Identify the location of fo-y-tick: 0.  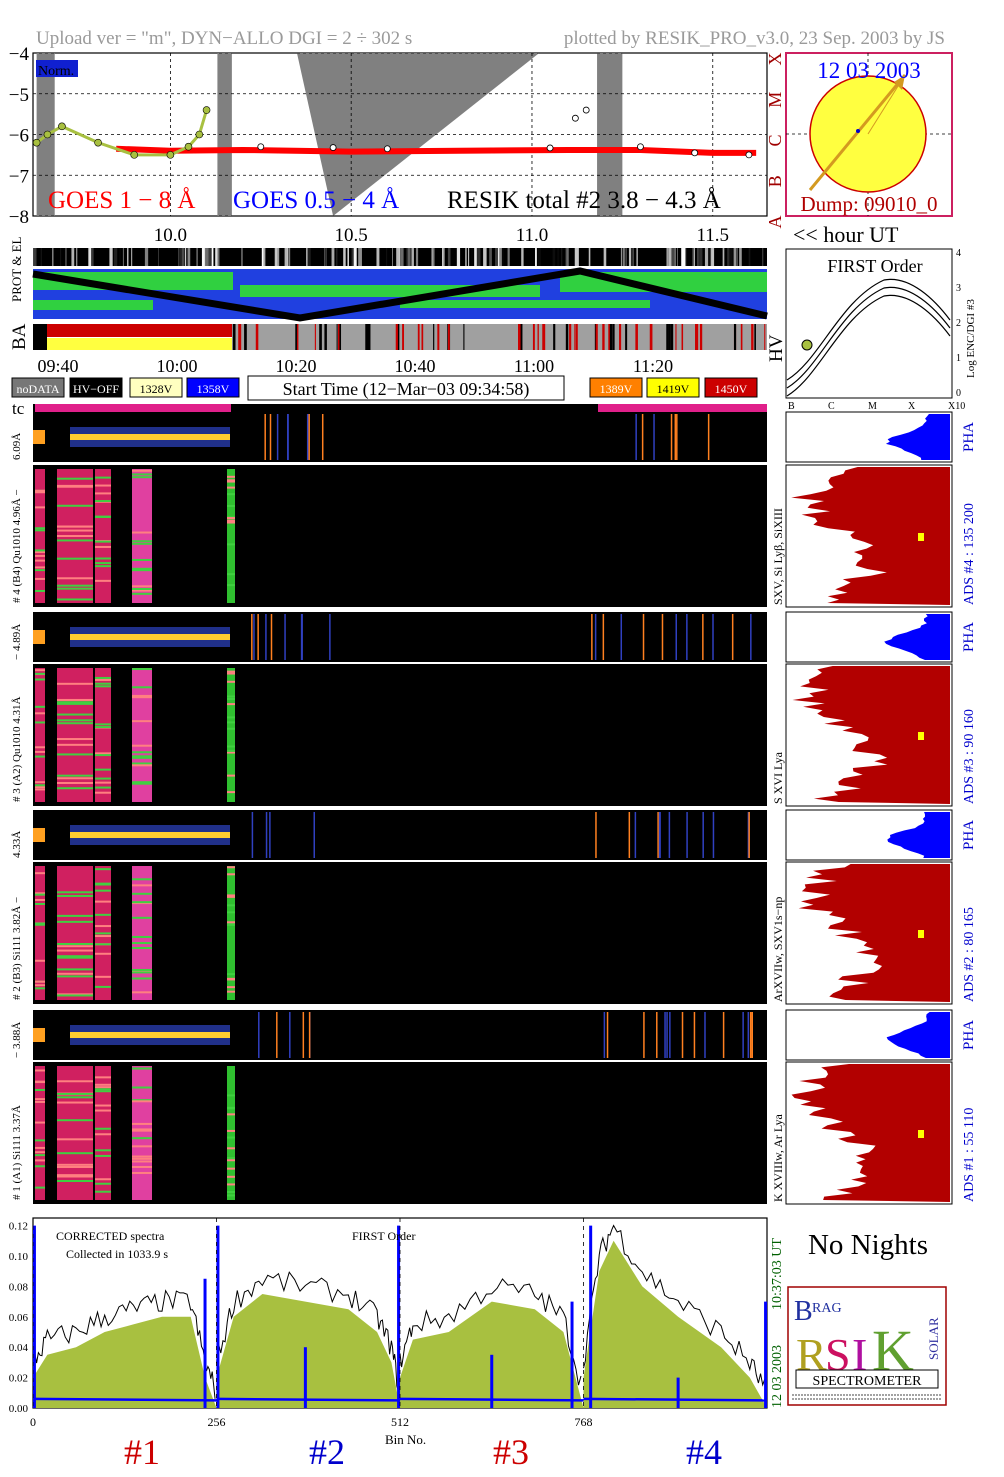
(958, 393).